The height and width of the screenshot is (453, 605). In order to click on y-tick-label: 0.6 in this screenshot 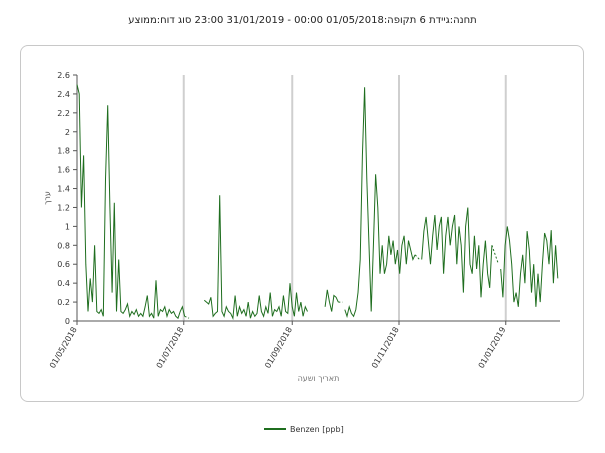, I will do `click(63, 264)`.